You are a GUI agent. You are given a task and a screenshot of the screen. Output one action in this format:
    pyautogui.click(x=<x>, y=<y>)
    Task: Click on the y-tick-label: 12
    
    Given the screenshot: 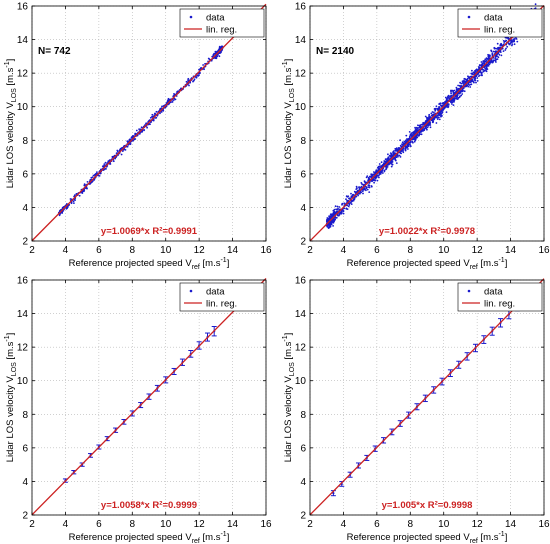 What is the action you would take?
    pyautogui.click(x=23, y=74)
    